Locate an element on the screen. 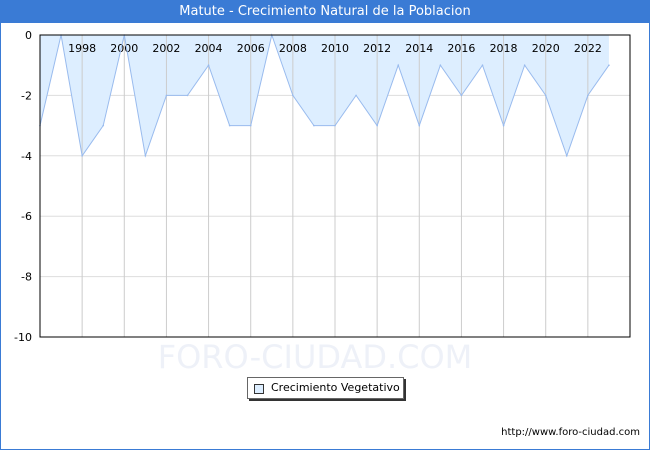  x-tick-label: 2008 is located at coordinates (293, 48).